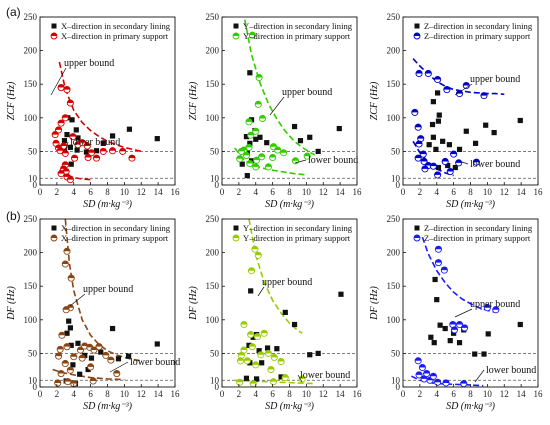 Image resolution: width=550 pixels, height=425 pixels. Describe the element at coordinates (394, 51) in the screenshot. I see `y-tick-label: 200` at that location.